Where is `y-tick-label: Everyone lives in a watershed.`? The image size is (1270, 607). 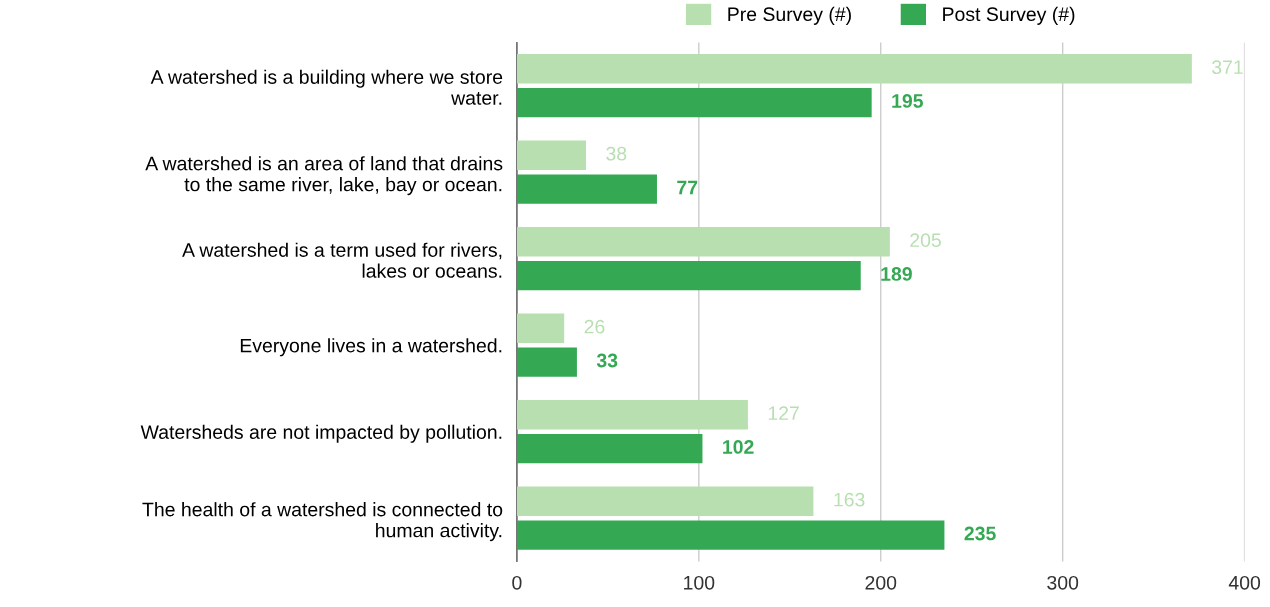
y-tick-label: Everyone lives in a watershed. is located at coordinates (371, 347).